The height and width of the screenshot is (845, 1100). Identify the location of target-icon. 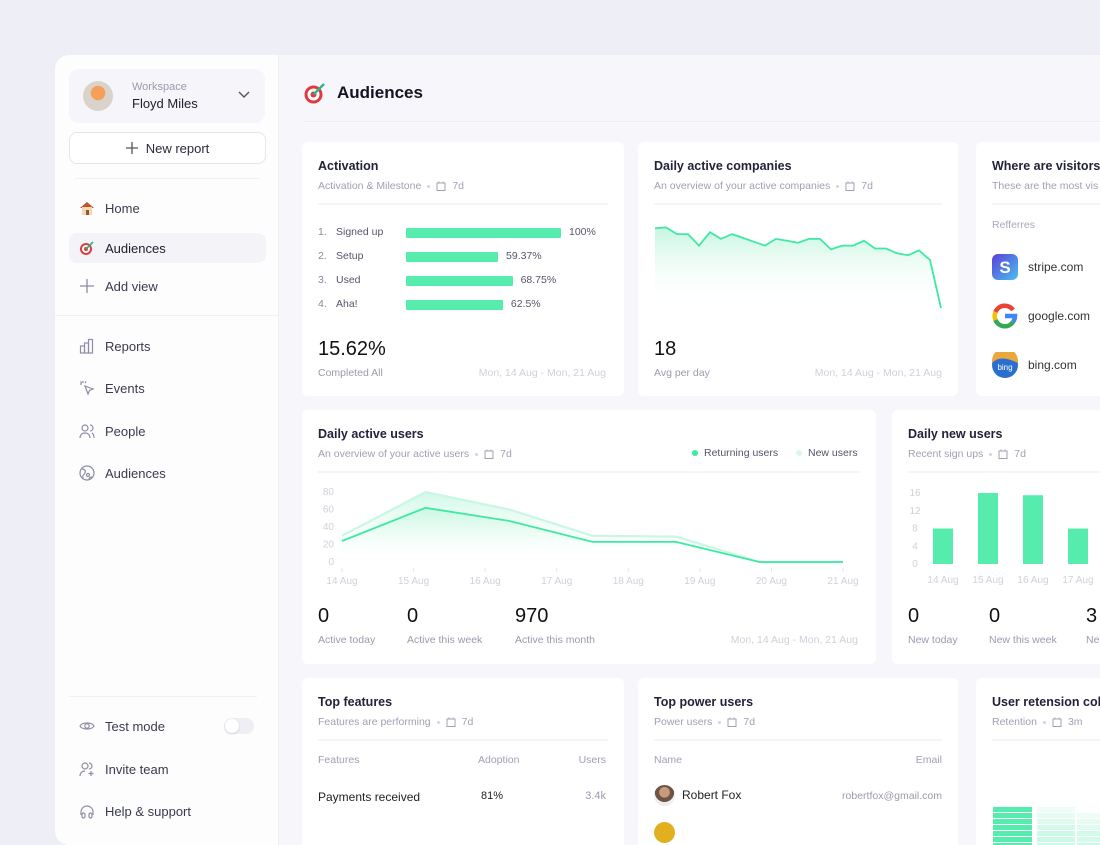
(87, 248).